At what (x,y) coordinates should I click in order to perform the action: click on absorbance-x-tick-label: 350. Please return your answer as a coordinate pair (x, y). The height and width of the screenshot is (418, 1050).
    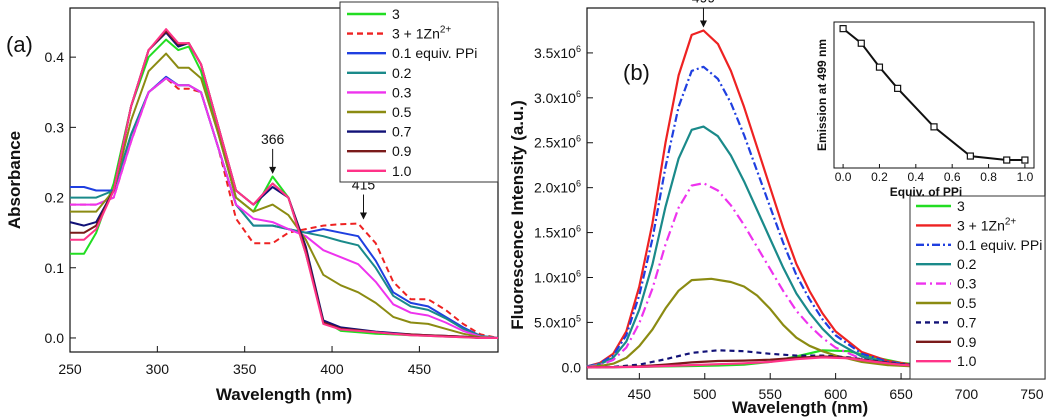
    Looking at the image, I should click on (245, 369).